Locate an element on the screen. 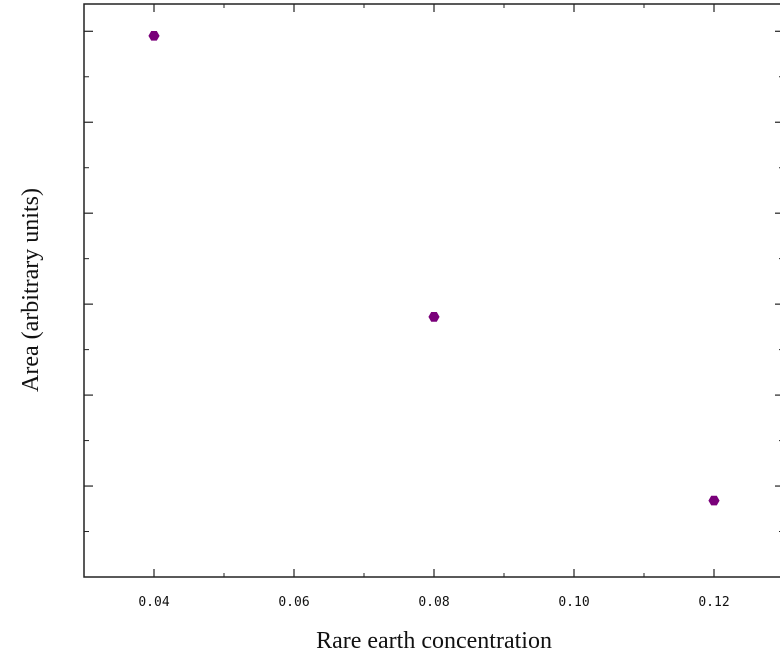 The image size is (780, 655). x-tick-label: 0.12 is located at coordinates (713, 602).